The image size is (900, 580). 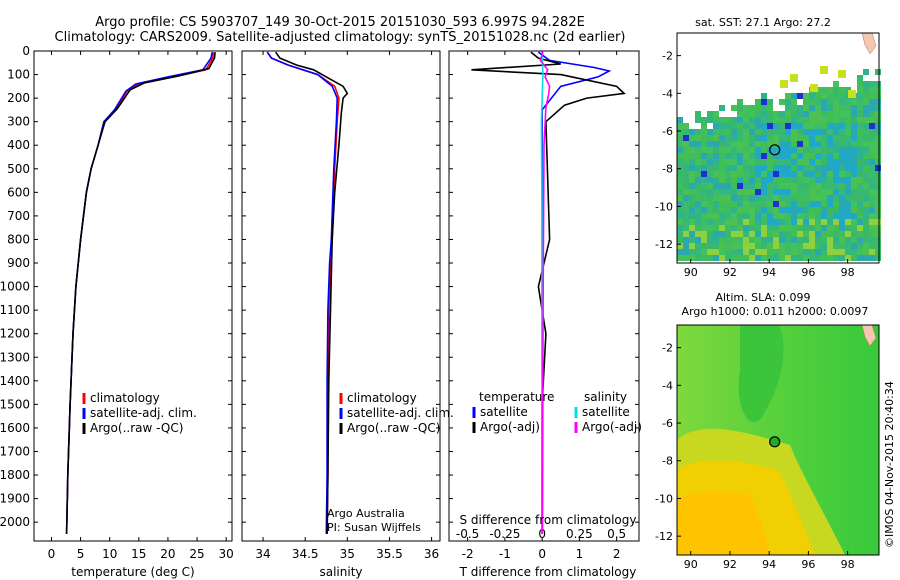 What do you see at coordinates (612, 427) in the screenshot?
I see `legend-label: Argo(-adj)` at bounding box center [612, 427].